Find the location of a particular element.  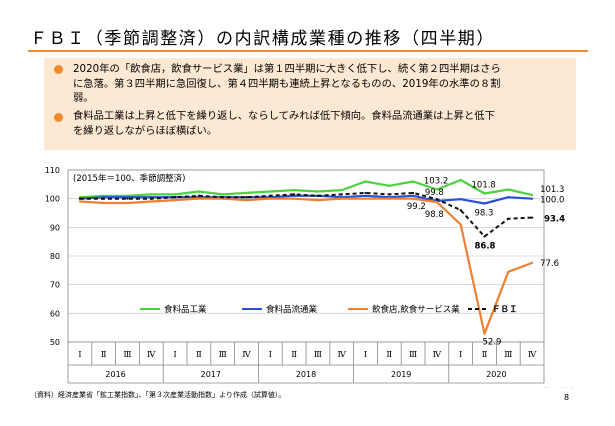

summary-1-line-3: 弱。 is located at coordinates (83, 98).